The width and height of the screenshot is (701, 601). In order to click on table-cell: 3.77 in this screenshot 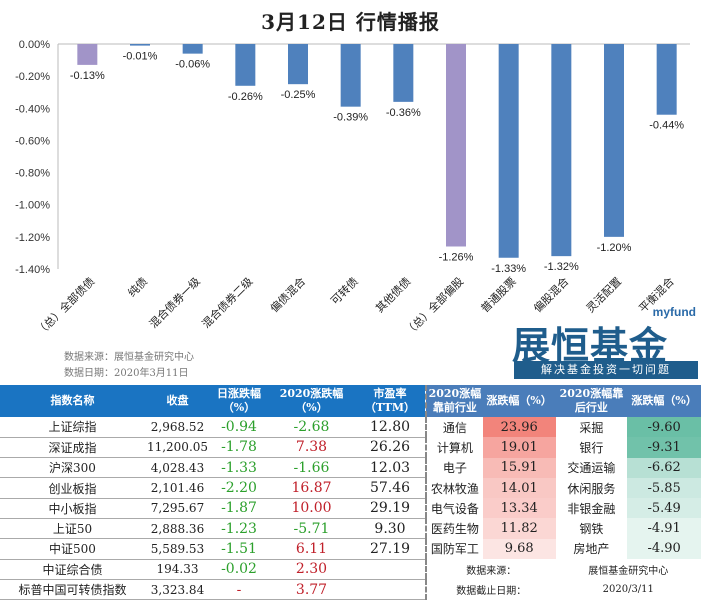, I will do `click(311, 590)`.